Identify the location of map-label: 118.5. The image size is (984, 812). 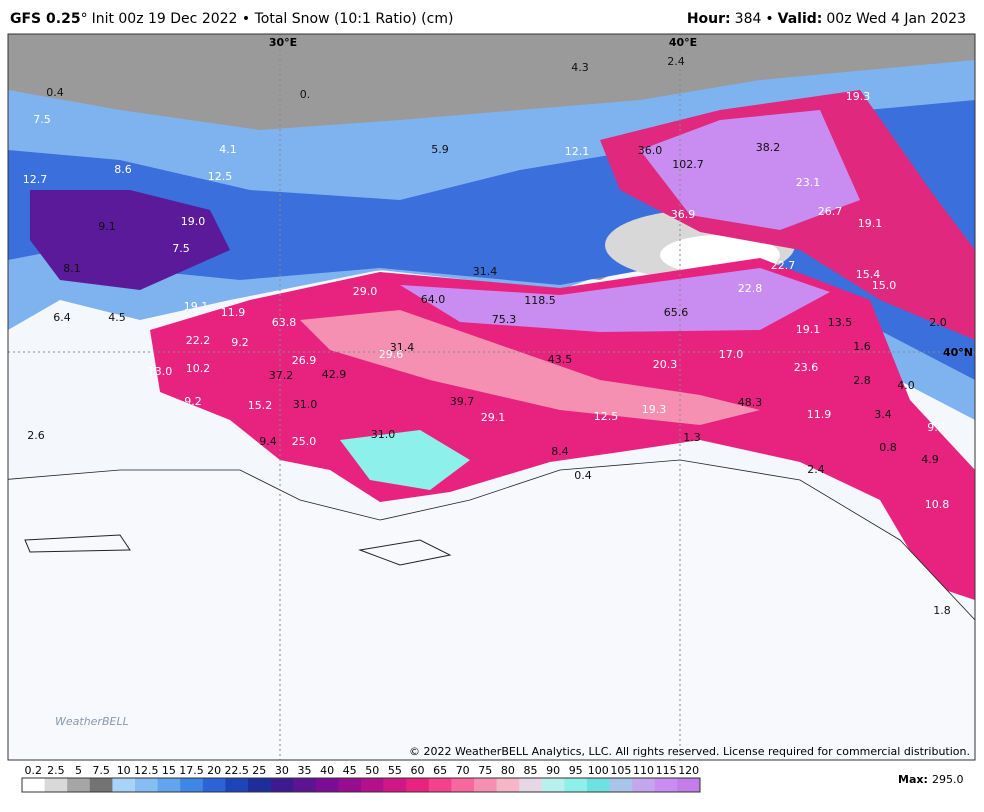
(540, 300).